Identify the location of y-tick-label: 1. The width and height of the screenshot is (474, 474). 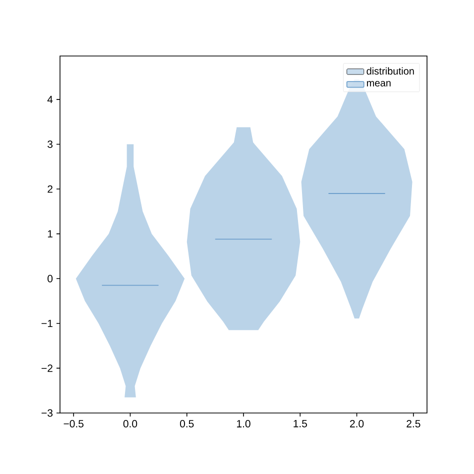
(50, 234).